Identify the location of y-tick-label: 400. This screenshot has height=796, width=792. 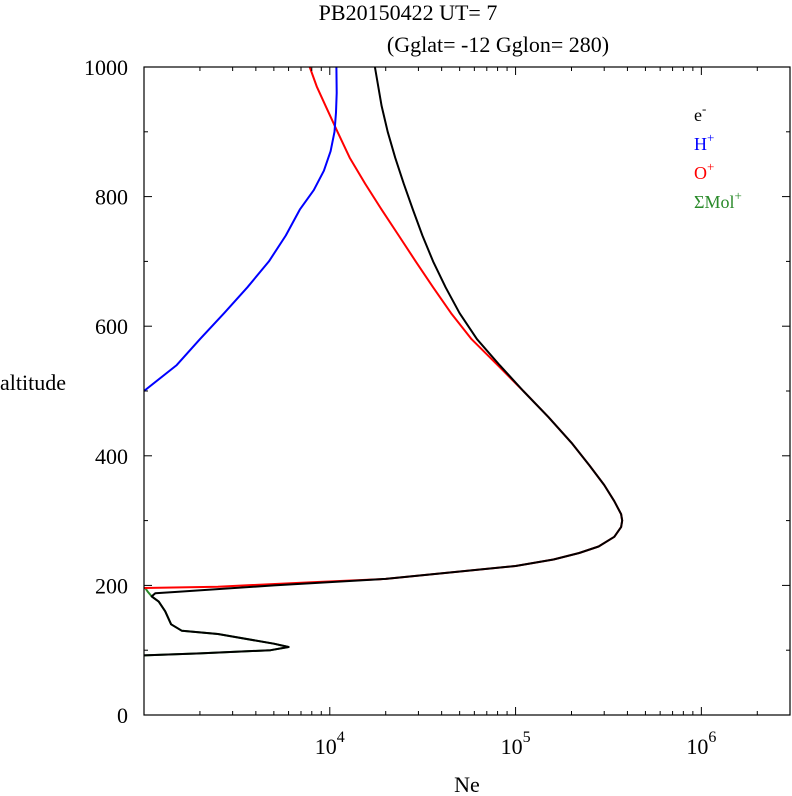
(111, 456).